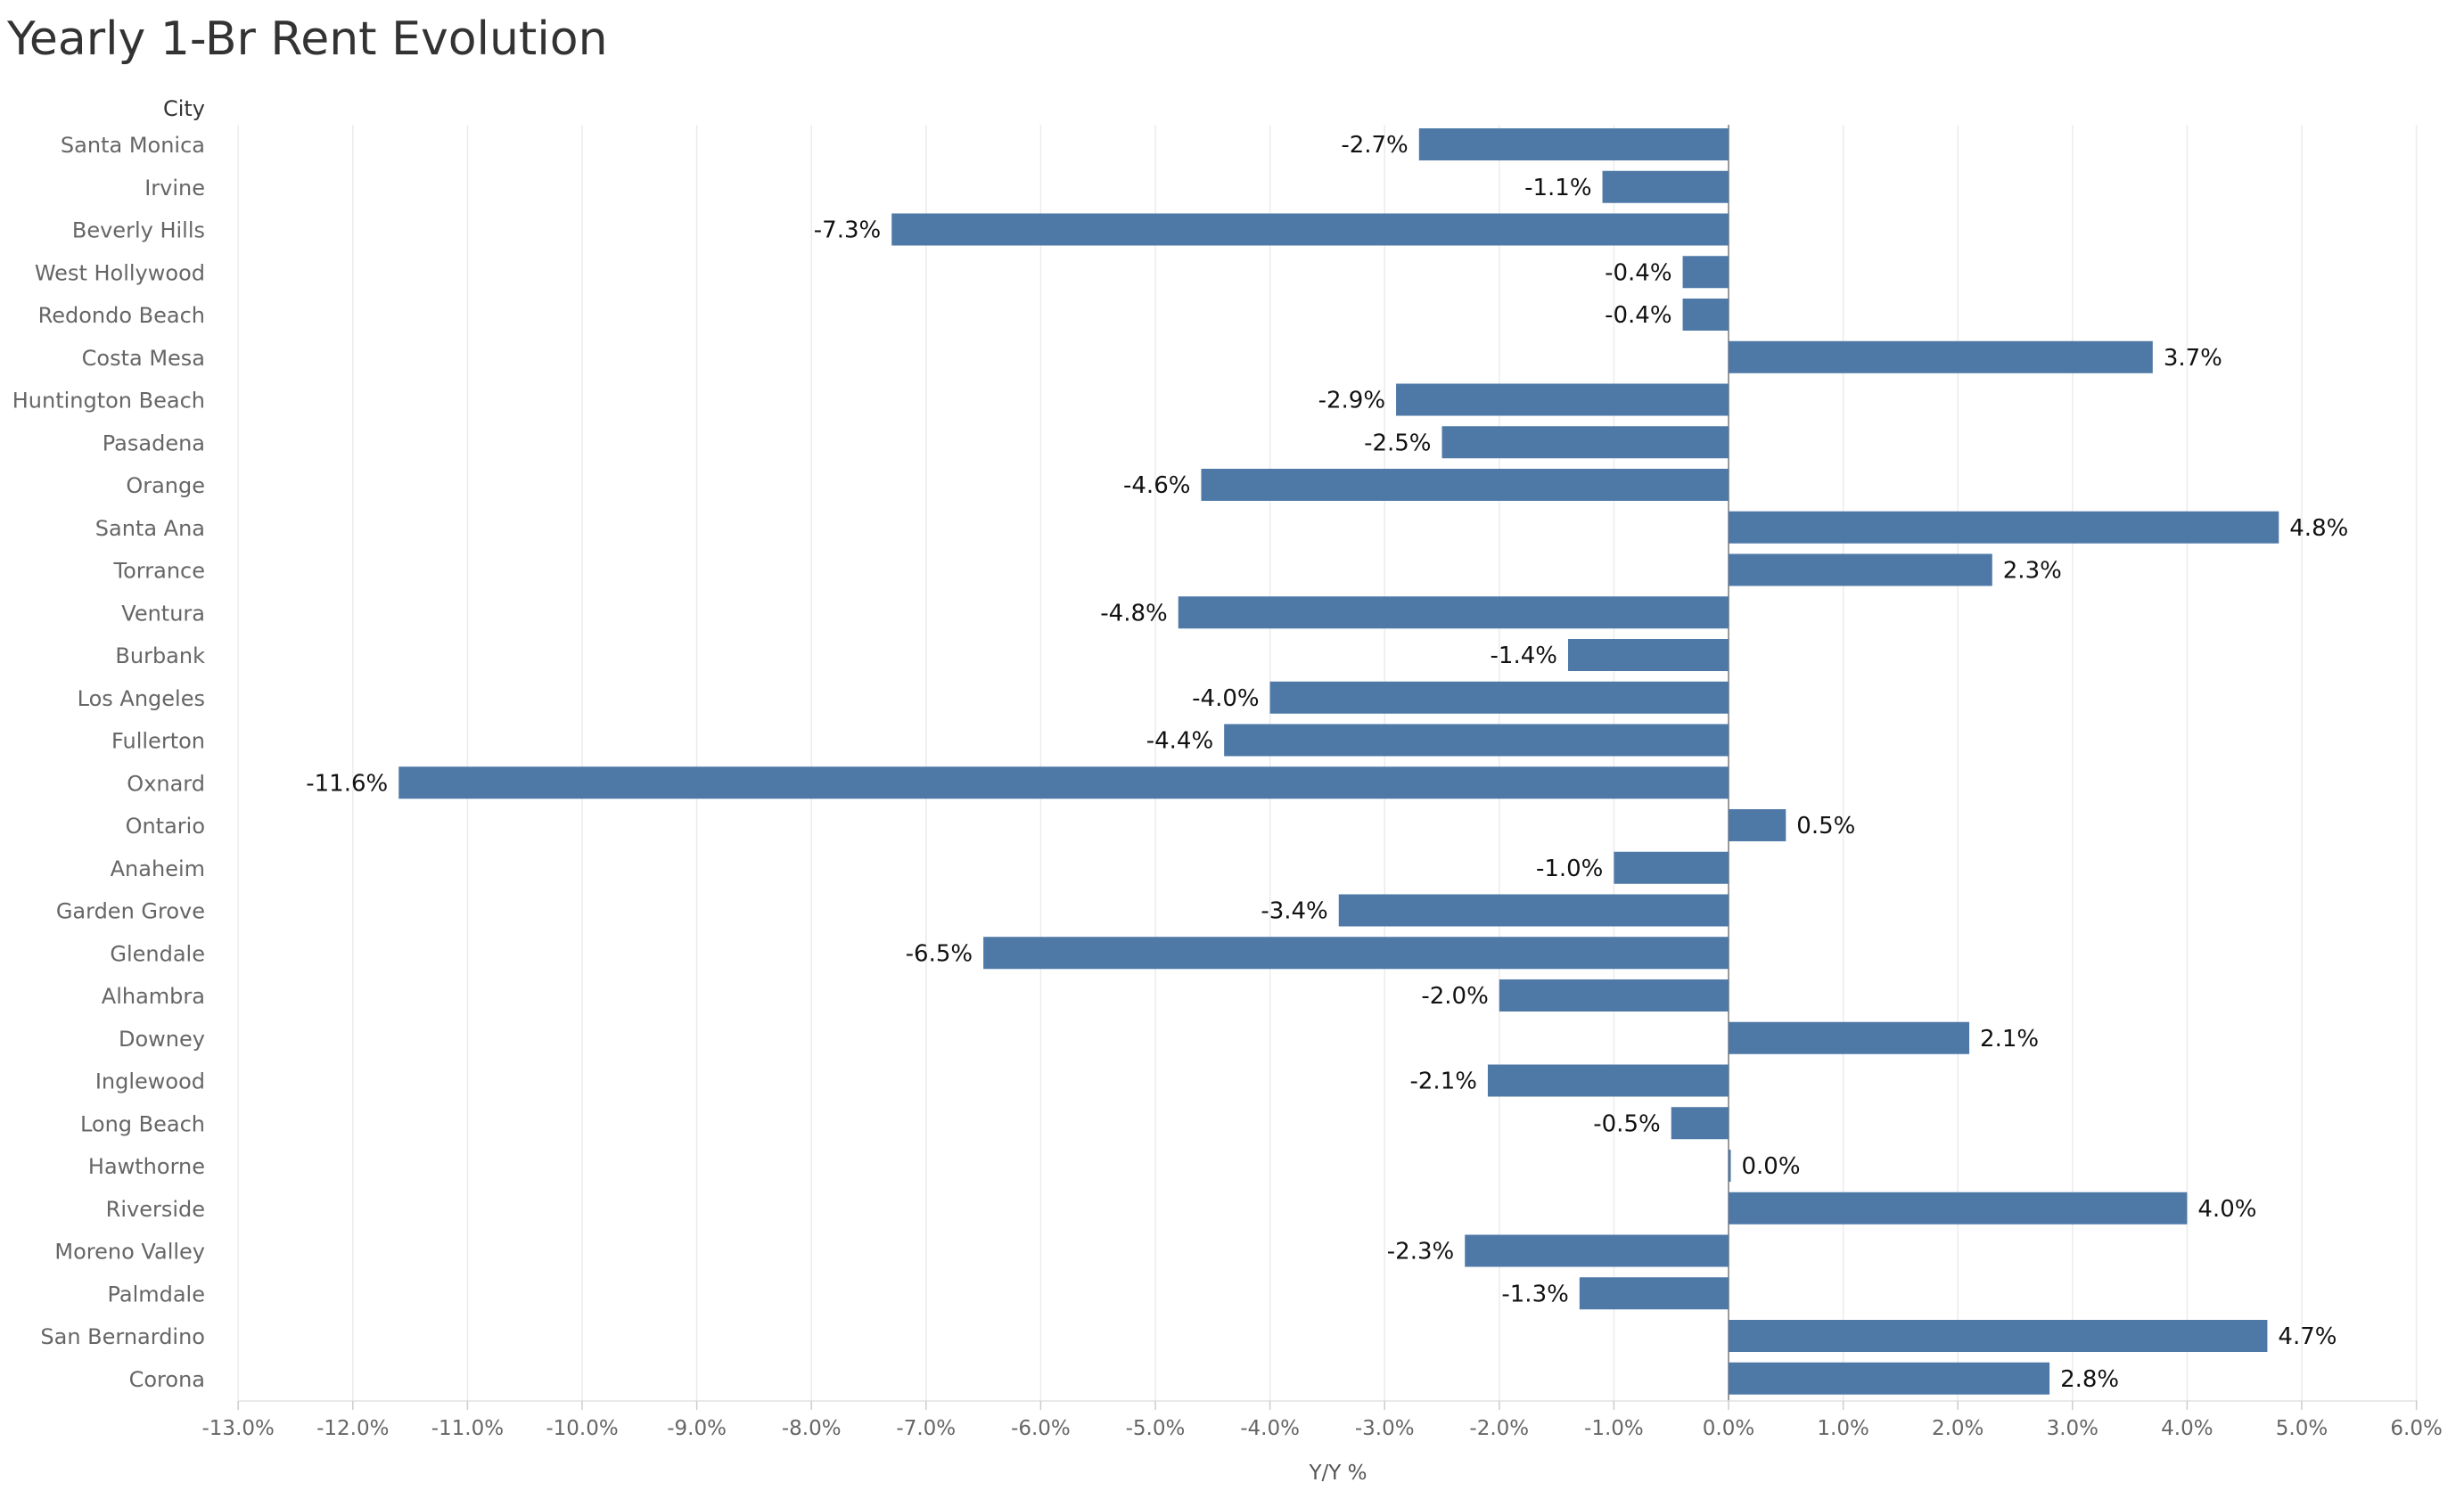  Describe the element at coordinates (1133, 613) in the screenshot. I see `data-label-ventura: -4.8%` at that location.